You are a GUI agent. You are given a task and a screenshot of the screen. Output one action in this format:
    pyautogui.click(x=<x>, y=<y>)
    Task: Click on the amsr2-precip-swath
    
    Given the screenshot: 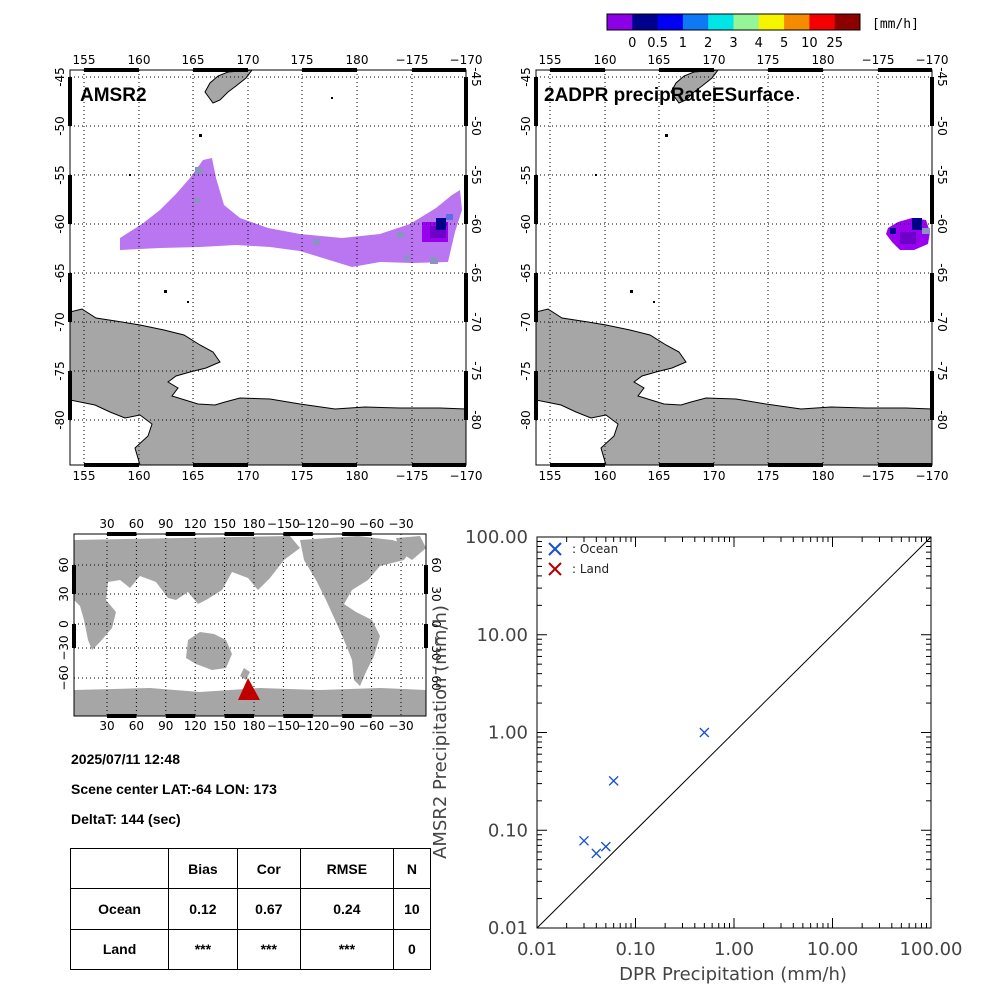 What is the action you would take?
    pyautogui.click(x=291, y=212)
    